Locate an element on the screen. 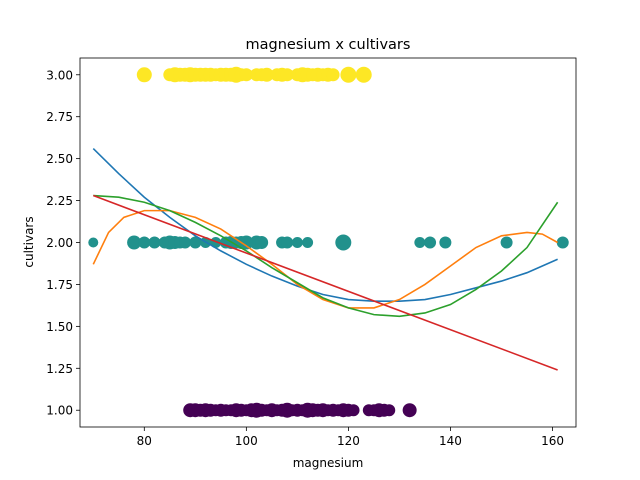 The height and width of the screenshot is (480, 640). y-axis-label: cultivars is located at coordinates (29, 241).